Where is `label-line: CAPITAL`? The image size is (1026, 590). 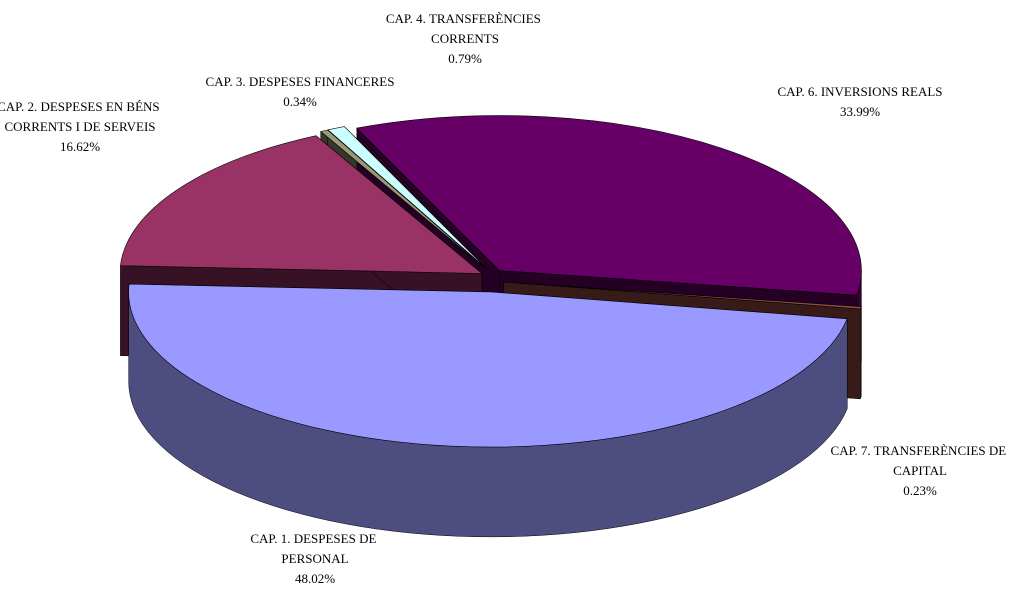 label-line: CAPITAL is located at coordinates (920, 470).